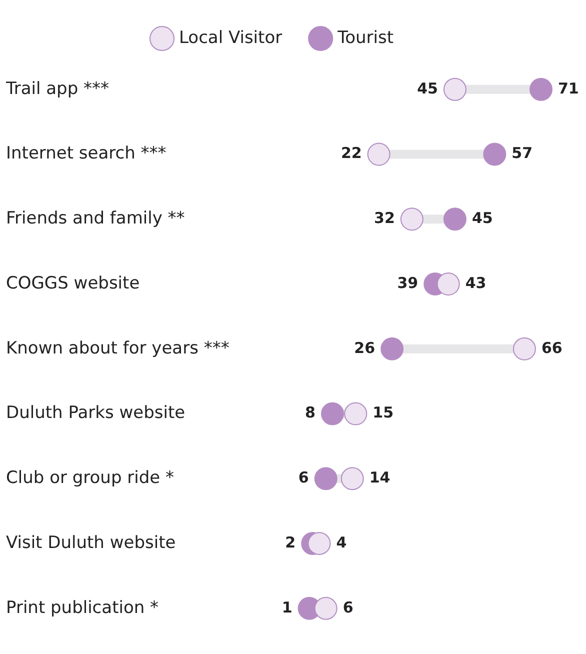 This screenshot has height=654, width=586. What do you see at coordinates (73, 283) in the screenshot?
I see `y-tick-label: COGGS website` at bounding box center [73, 283].